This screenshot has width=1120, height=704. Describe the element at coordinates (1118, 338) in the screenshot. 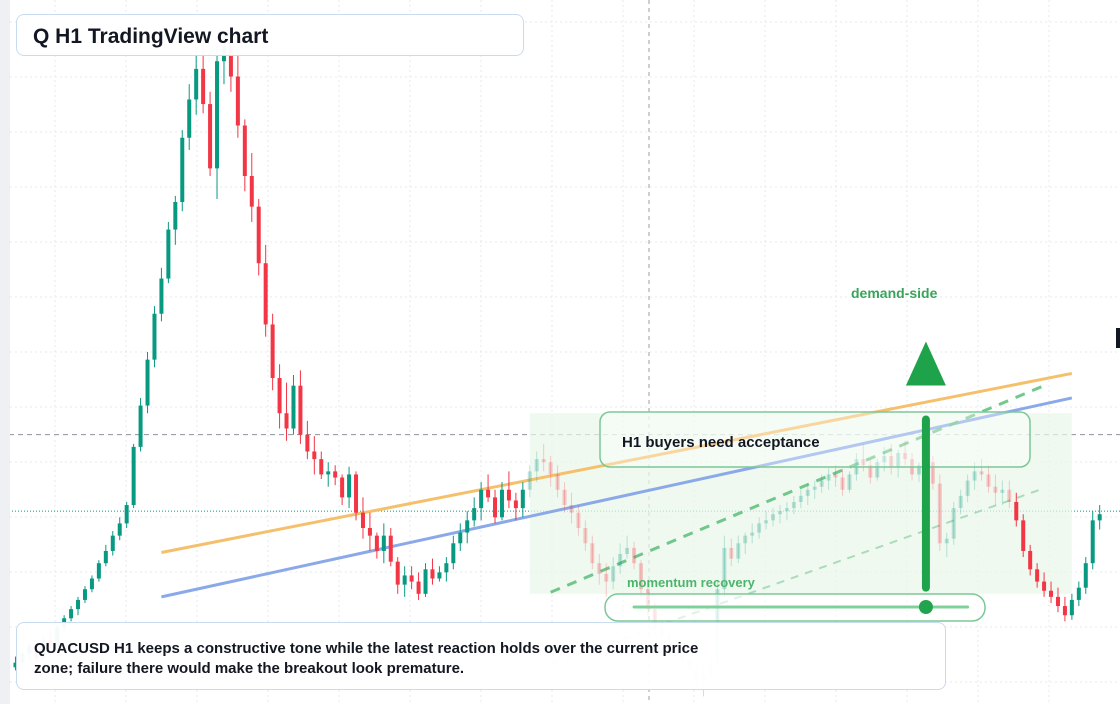

I see `last-price-marker` at that location.